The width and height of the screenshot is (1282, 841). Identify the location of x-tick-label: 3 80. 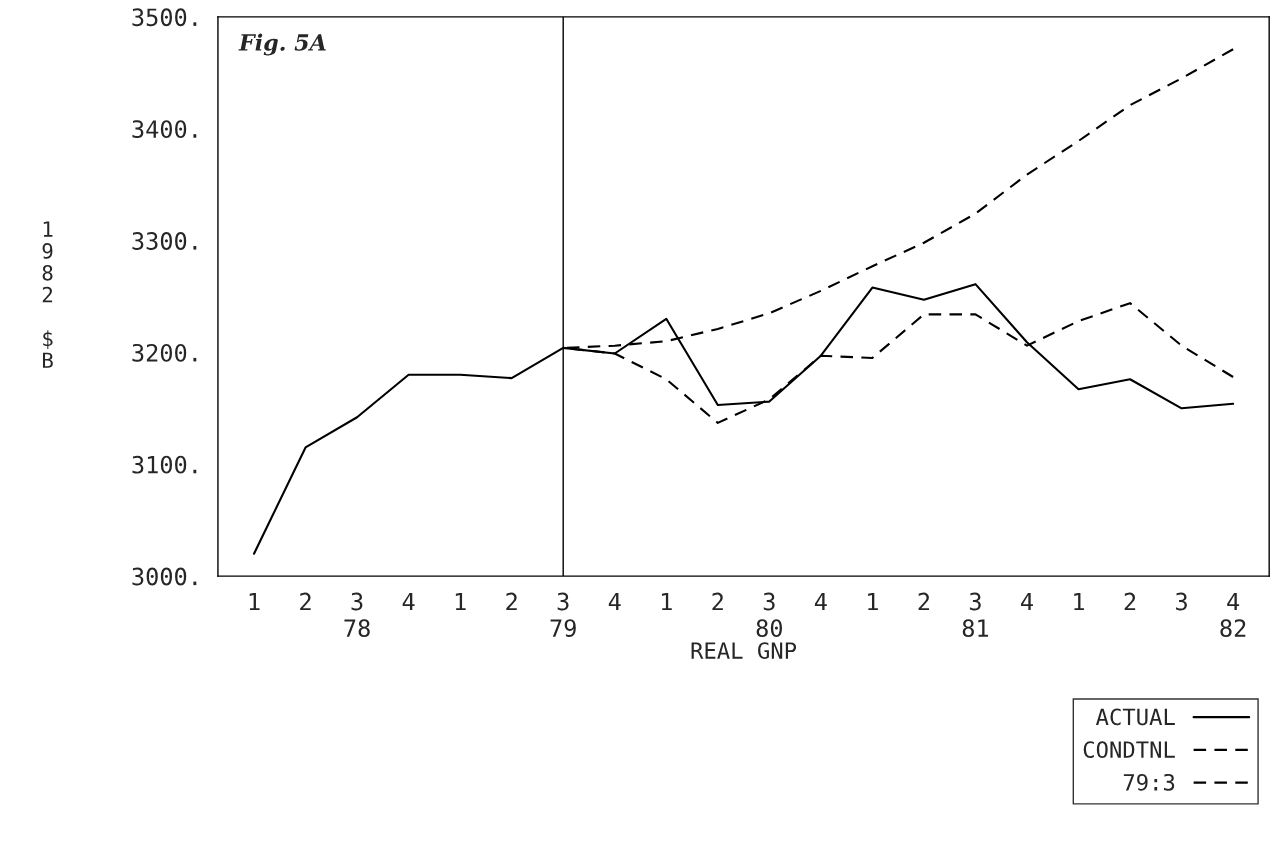
(769, 615).